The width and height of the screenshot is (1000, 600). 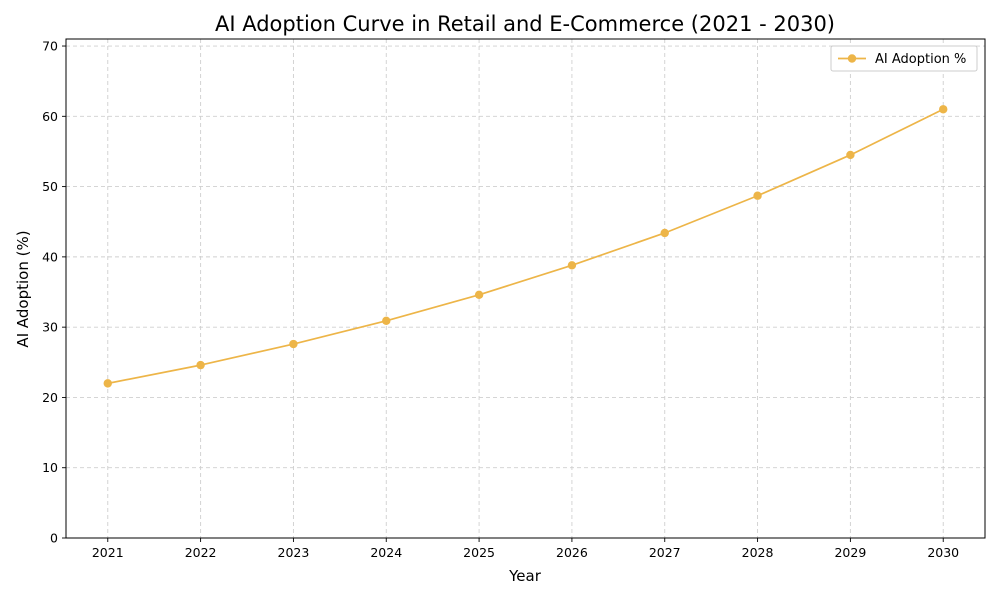 I want to click on legend-box, so click(x=904, y=58).